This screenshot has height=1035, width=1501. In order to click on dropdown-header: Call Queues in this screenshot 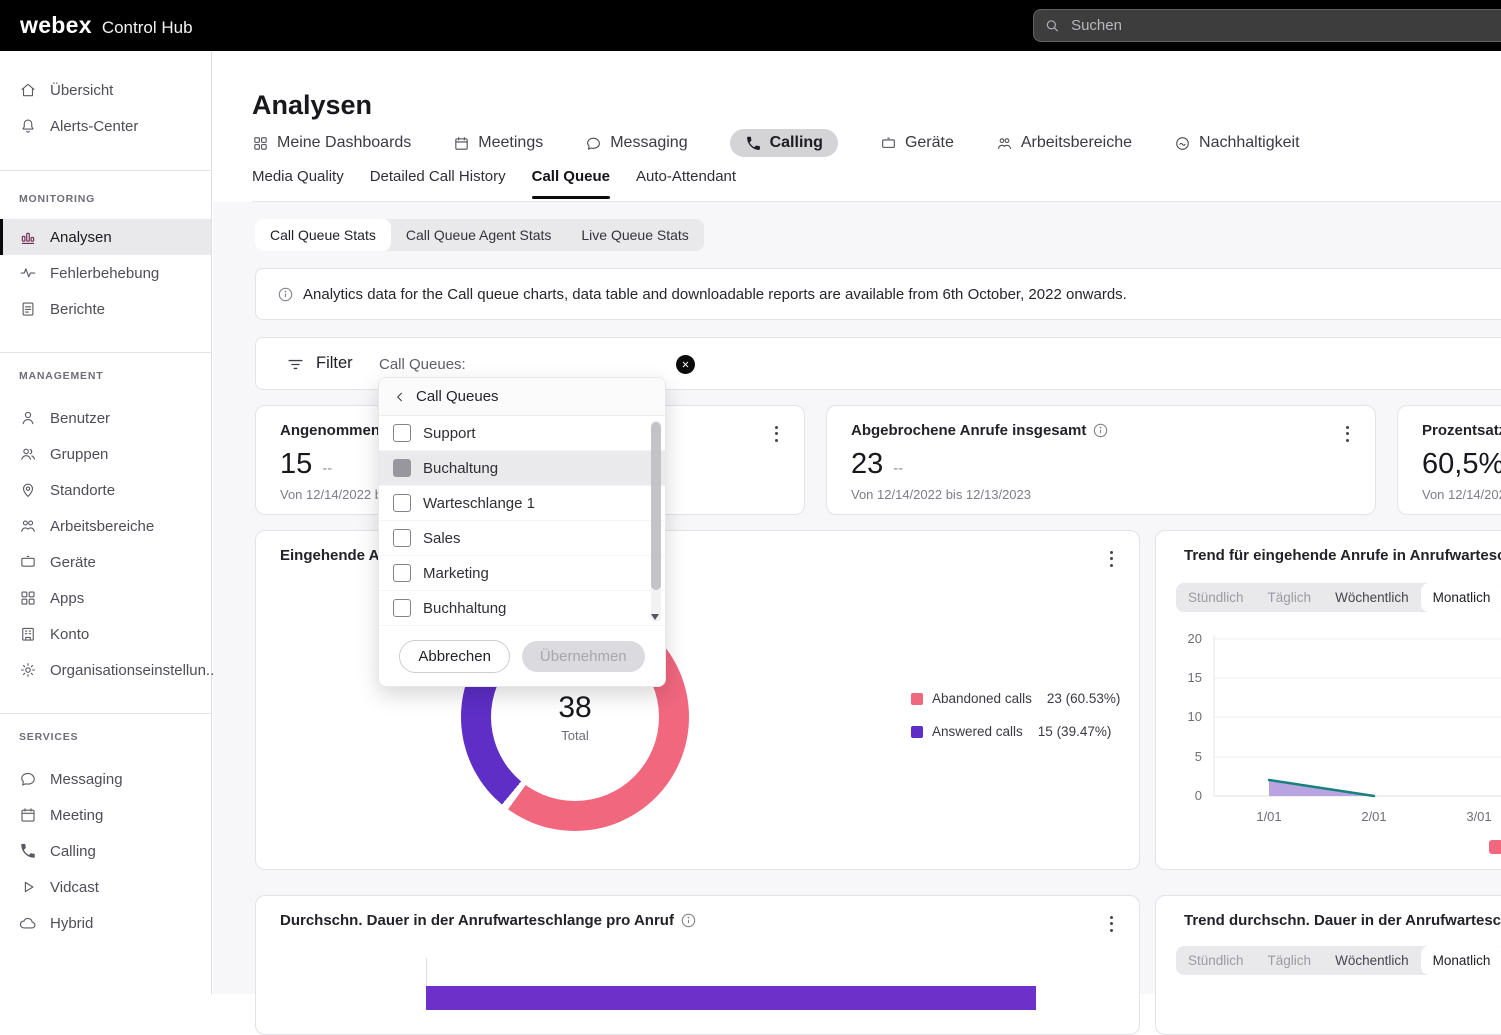, I will do `click(522, 397)`.